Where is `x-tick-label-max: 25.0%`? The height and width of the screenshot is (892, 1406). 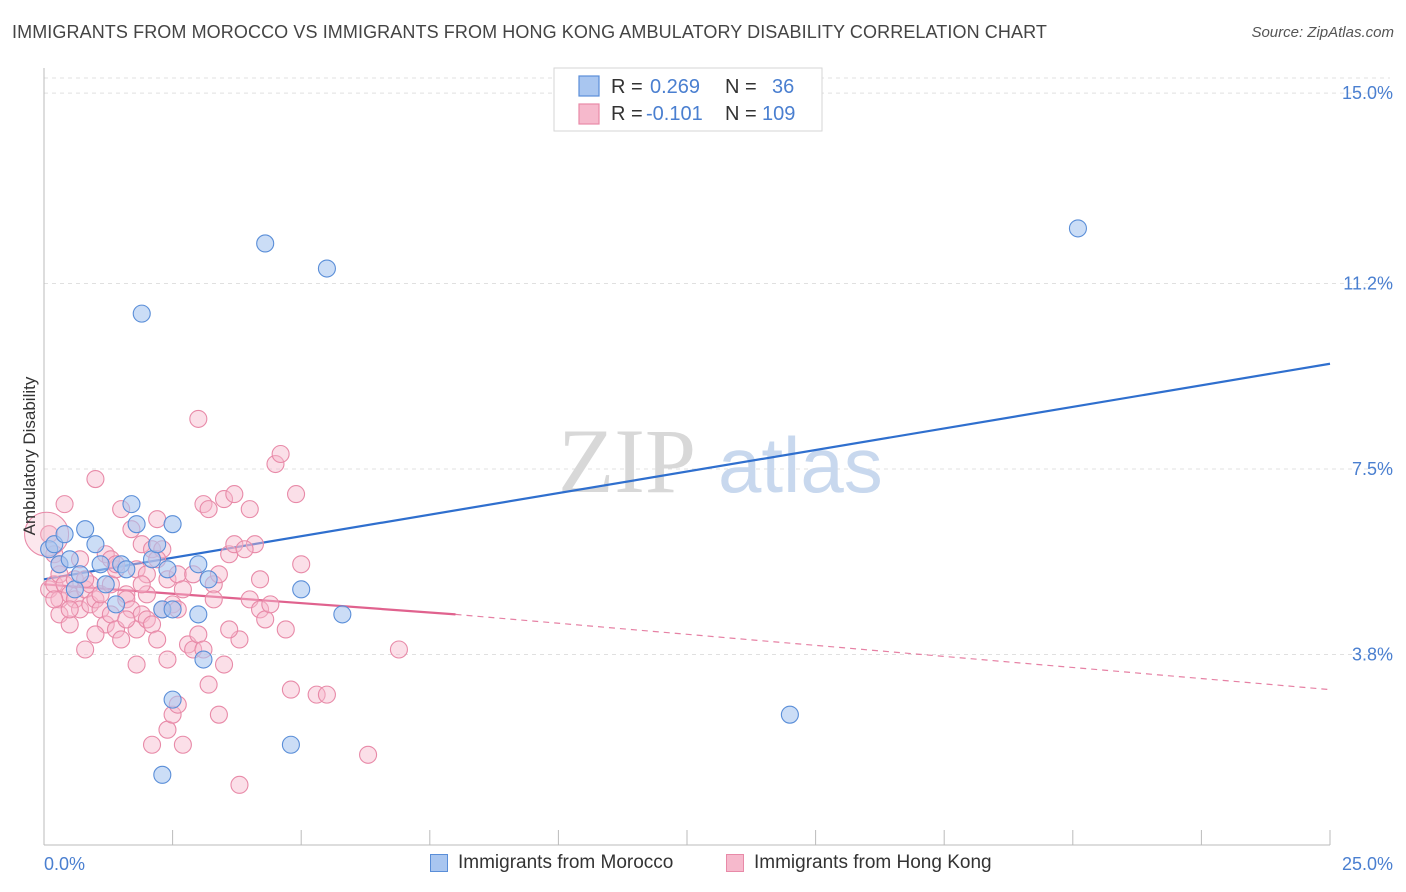 x-tick-label-max: 25.0% is located at coordinates (1367, 864).